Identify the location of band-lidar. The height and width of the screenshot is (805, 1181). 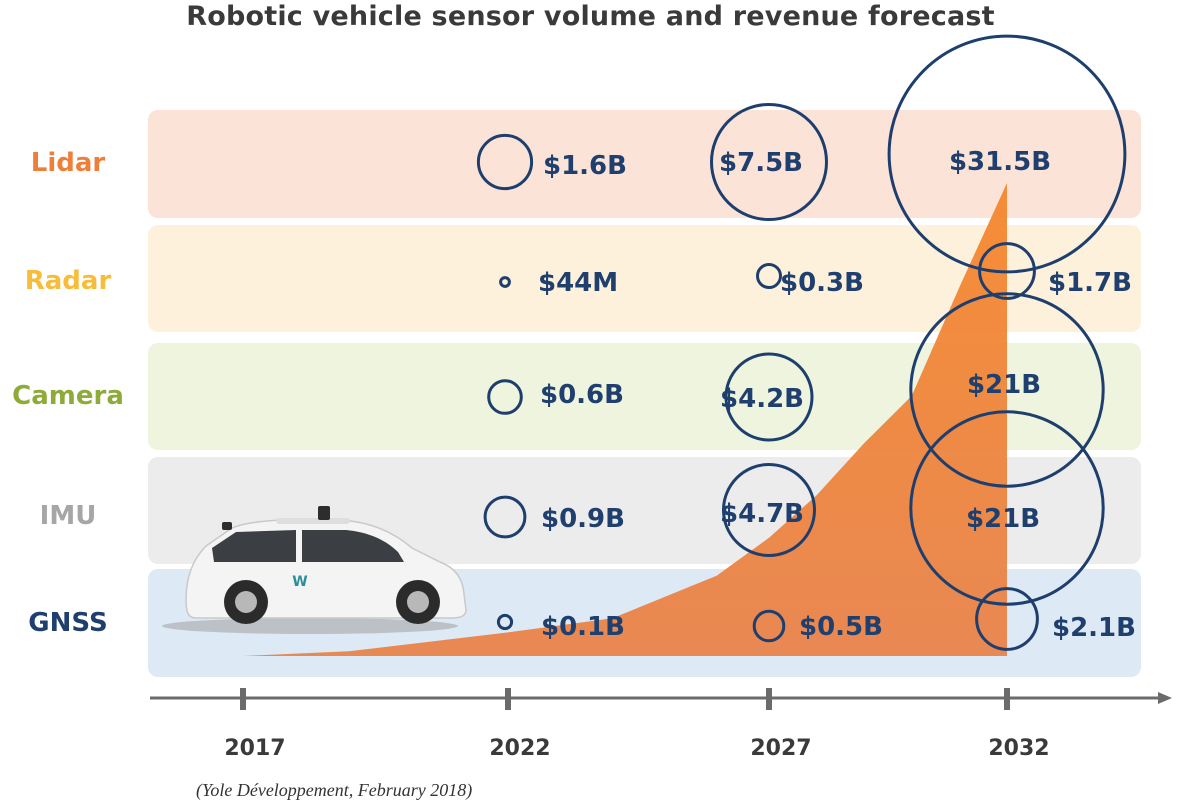
(644, 164).